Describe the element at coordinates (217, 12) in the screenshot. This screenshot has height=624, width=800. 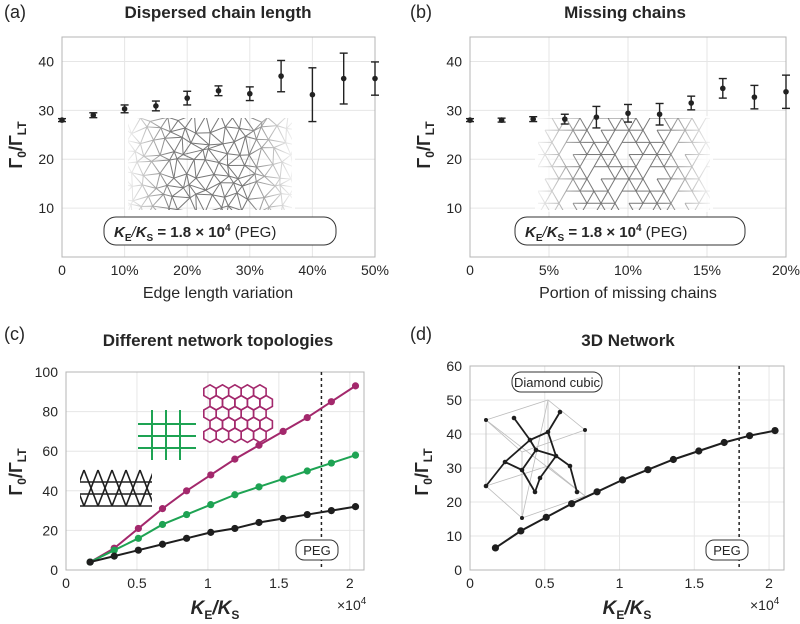
I see `panel-a-title: Dispersed chain length` at that location.